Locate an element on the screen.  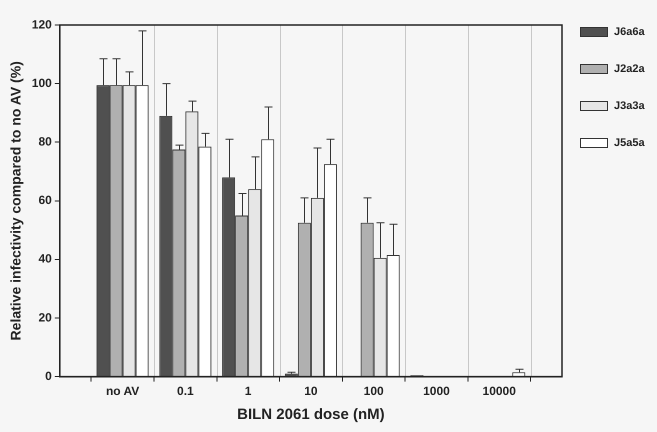
y-tick-label: 120 is located at coordinates (42, 24).